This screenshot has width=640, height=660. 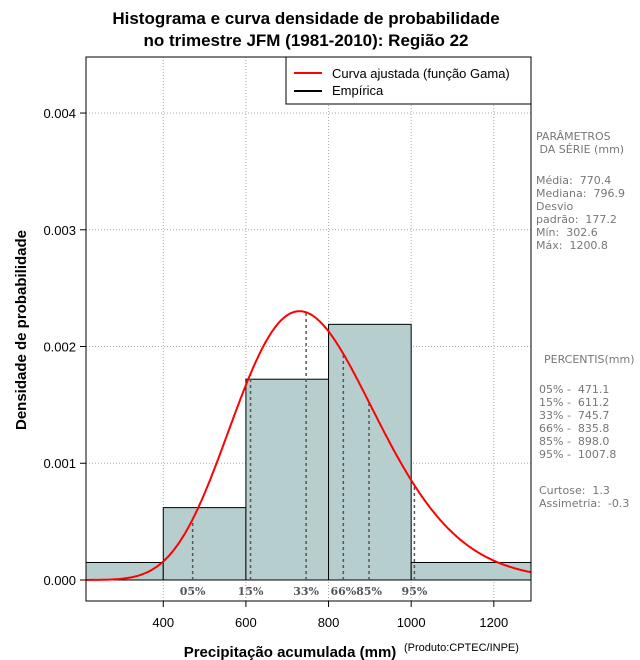 What do you see at coordinates (59, 113) in the screenshot?
I see `y-tick-label-4: 0.004` at bounding box center [59, 113].